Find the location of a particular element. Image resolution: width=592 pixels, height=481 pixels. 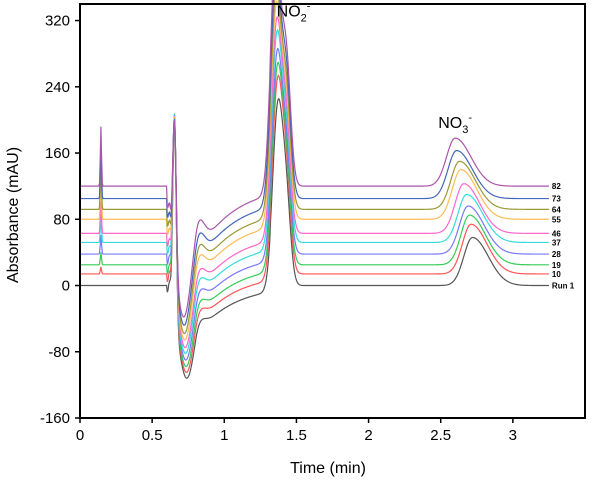

no3-peak-label: NO3- is located at coordinates (455, 124).